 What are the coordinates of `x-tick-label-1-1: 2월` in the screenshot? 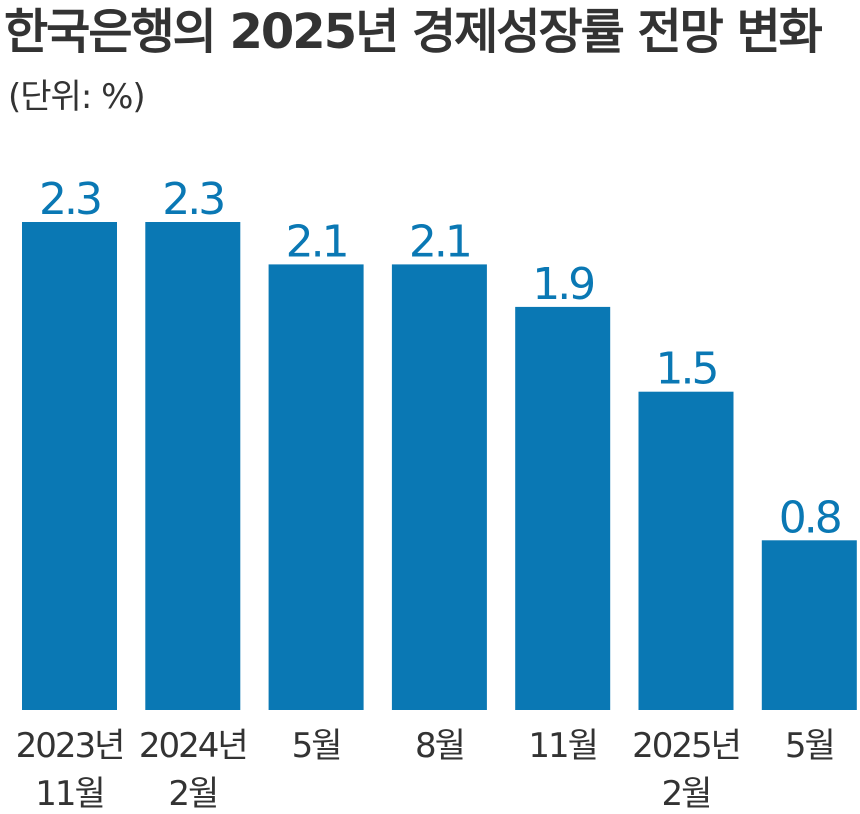 It's located at (192, 794).